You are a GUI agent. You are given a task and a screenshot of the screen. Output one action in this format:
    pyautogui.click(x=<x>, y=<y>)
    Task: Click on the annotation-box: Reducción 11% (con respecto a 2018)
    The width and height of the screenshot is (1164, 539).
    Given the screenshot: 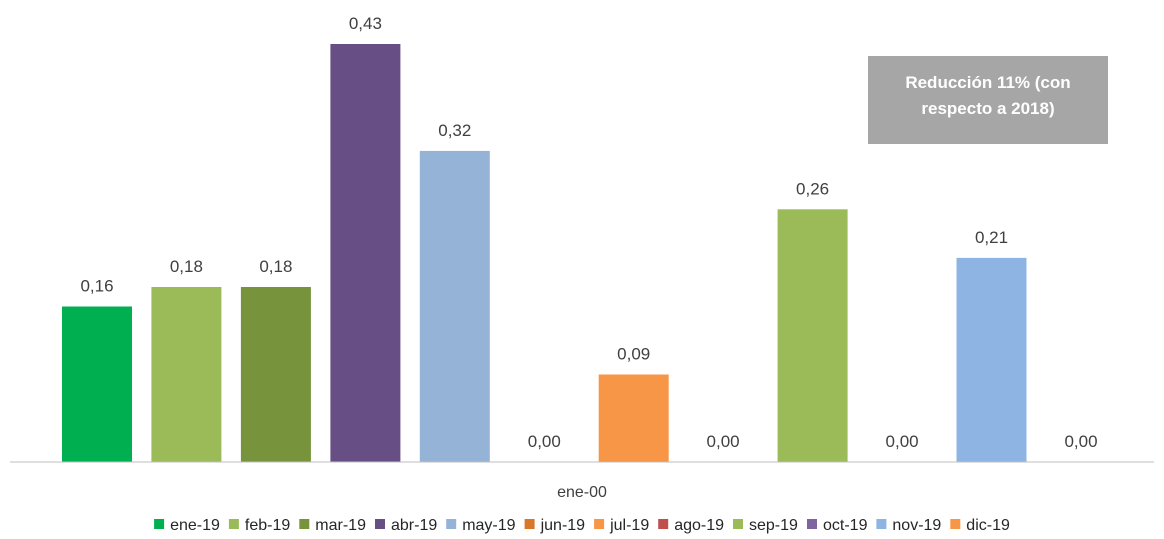 What is the action you would take?
    pyautogui.click(x=988, y=100)
    